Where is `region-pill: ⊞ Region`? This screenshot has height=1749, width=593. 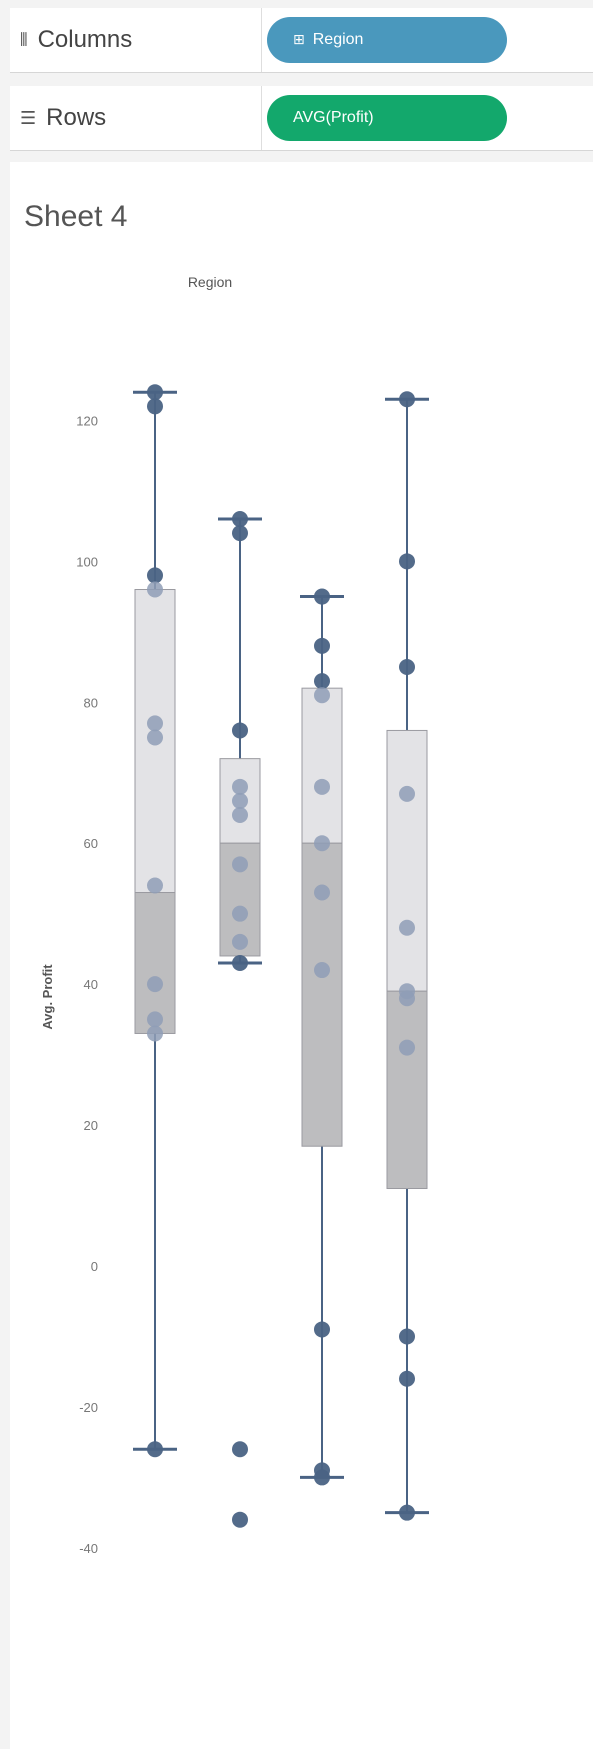
region-pill: ⊞ Region is located at coordinates (387, 40).